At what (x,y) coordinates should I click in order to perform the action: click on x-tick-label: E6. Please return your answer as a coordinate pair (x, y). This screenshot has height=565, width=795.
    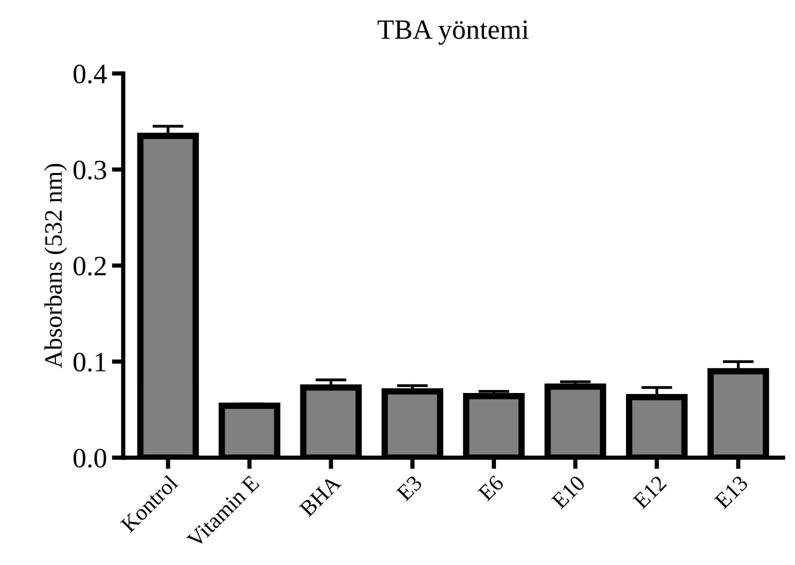
    Looking at the image, I should click on (490, 488).